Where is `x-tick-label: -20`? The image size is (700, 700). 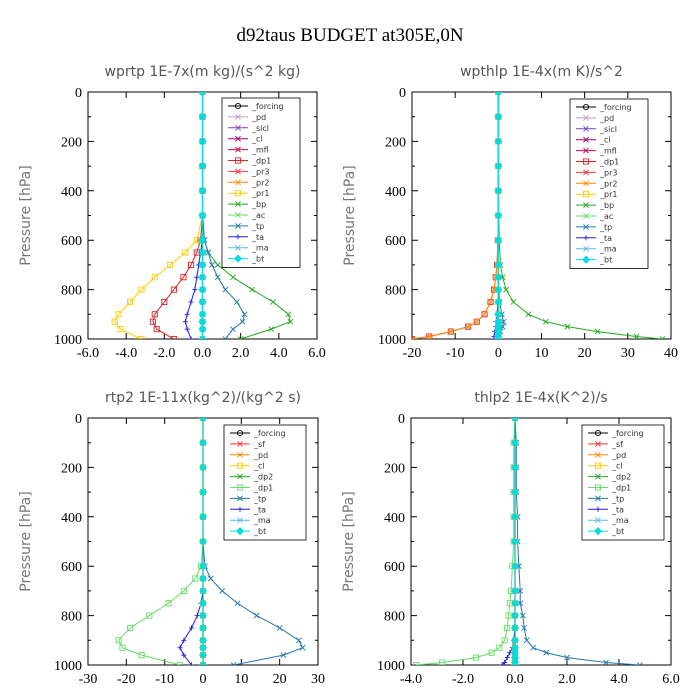
x-tick-label: -20 is located at coordinates (412, 353).